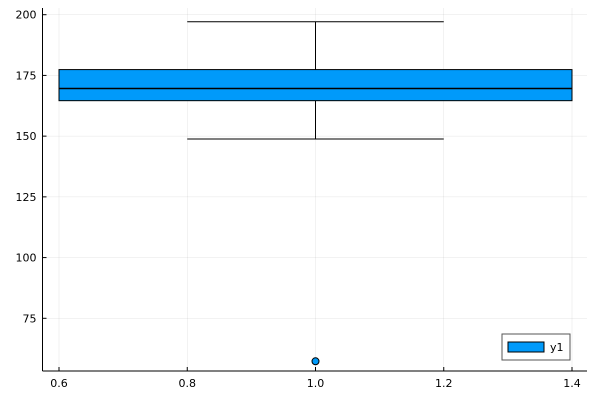 Image resolution: width=600 pixels, height=404 pixels. I want to click on x-tick-label: 0.6, so click(59, 383).